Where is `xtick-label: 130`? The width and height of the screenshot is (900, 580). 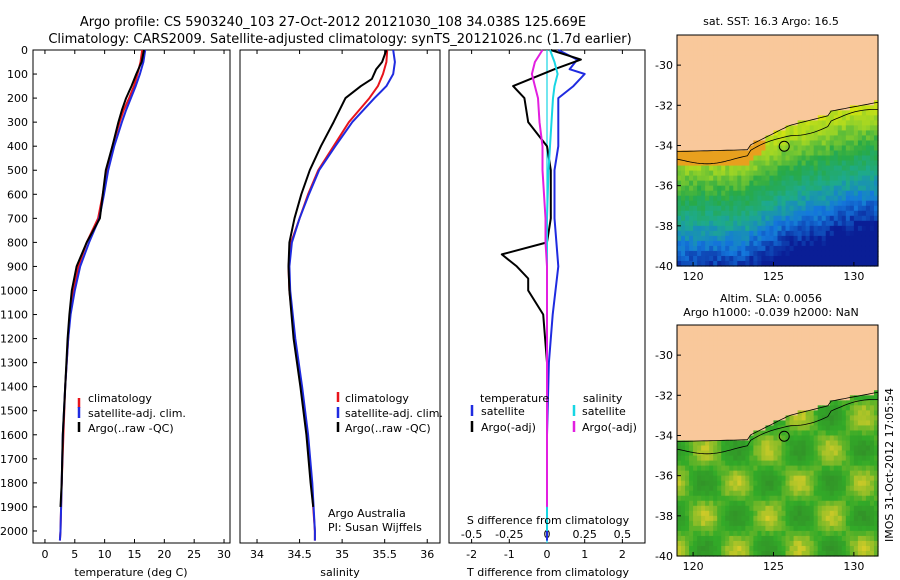 xtick-label: 130 is located at coordinates (853, 566).